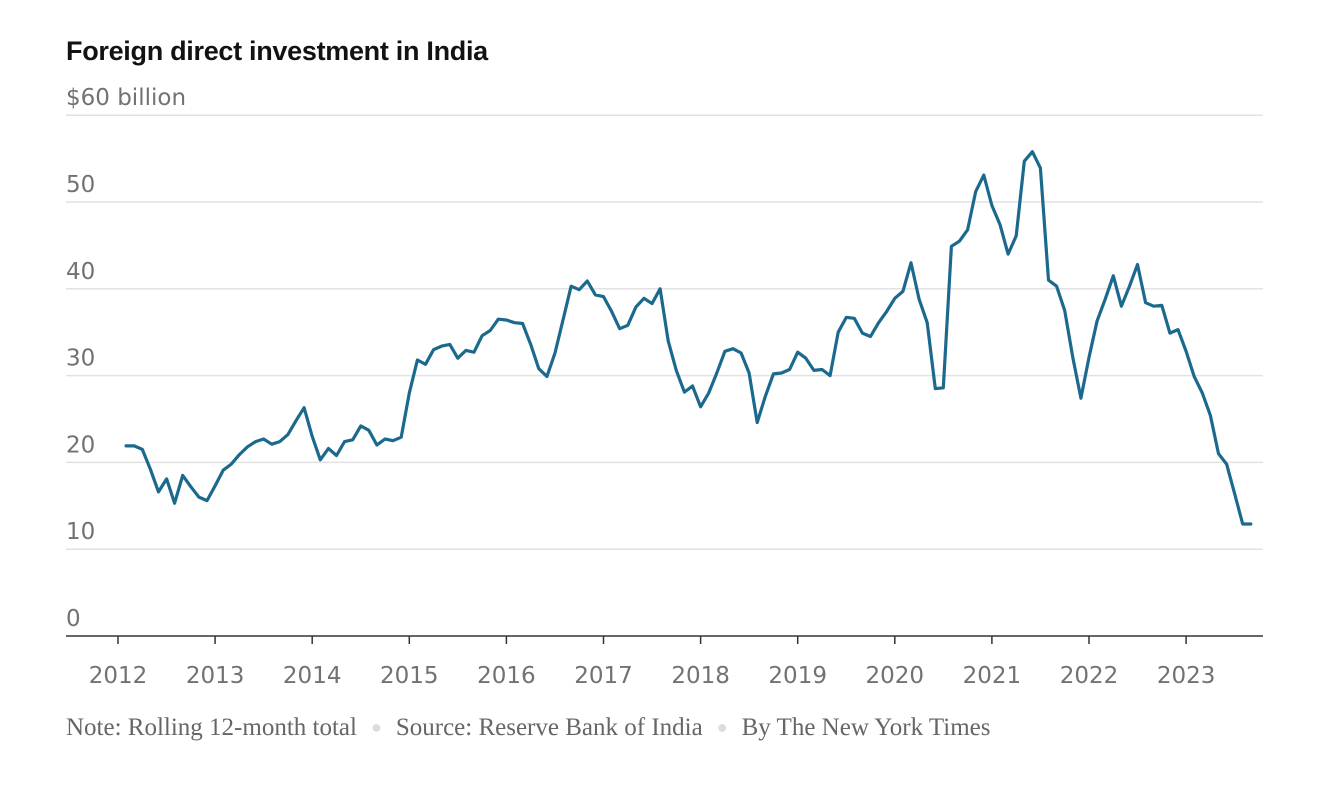  What do you see at coordinates (549, 727) in the screenshot?
I see `footer-source: Source: Reserve Bank of India` at bounding box center [549, 727].